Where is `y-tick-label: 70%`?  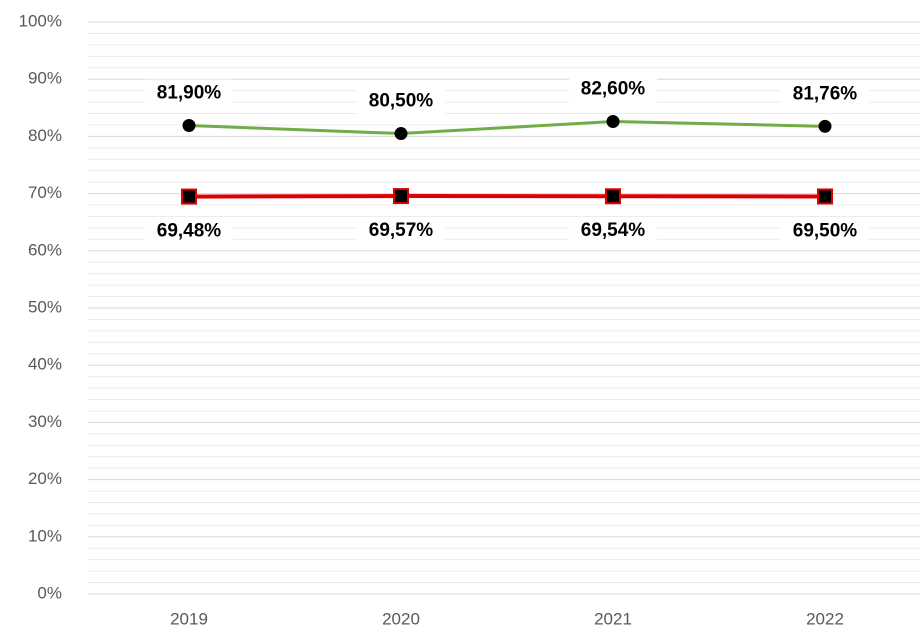
y-tick-label: 70% is located at coordinates (45, 192).